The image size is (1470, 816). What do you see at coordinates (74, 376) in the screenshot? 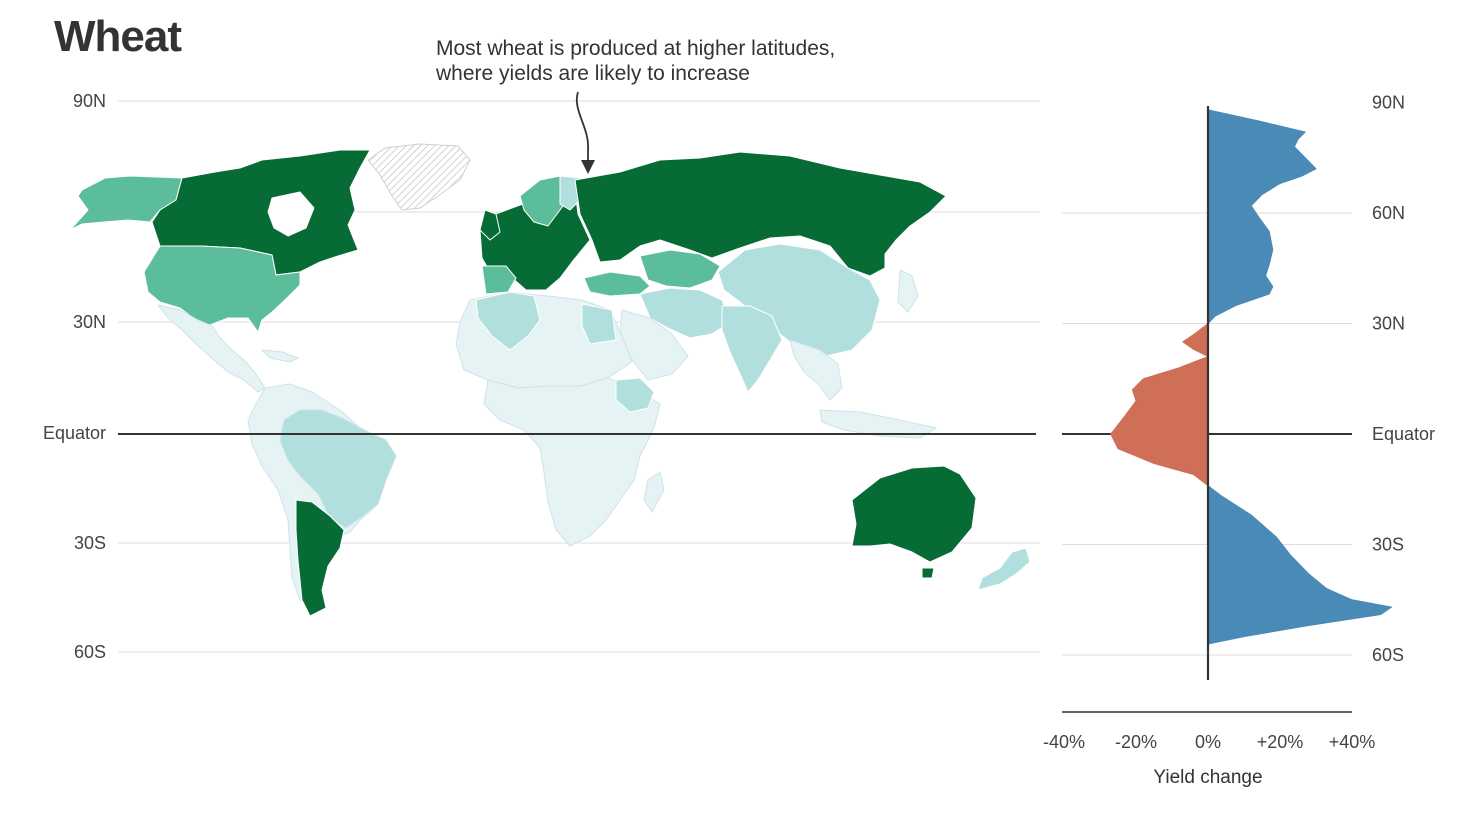
I see `map-lat-labels: 90N 30N Equator 30S 60S` at bounding box center [74, 376].